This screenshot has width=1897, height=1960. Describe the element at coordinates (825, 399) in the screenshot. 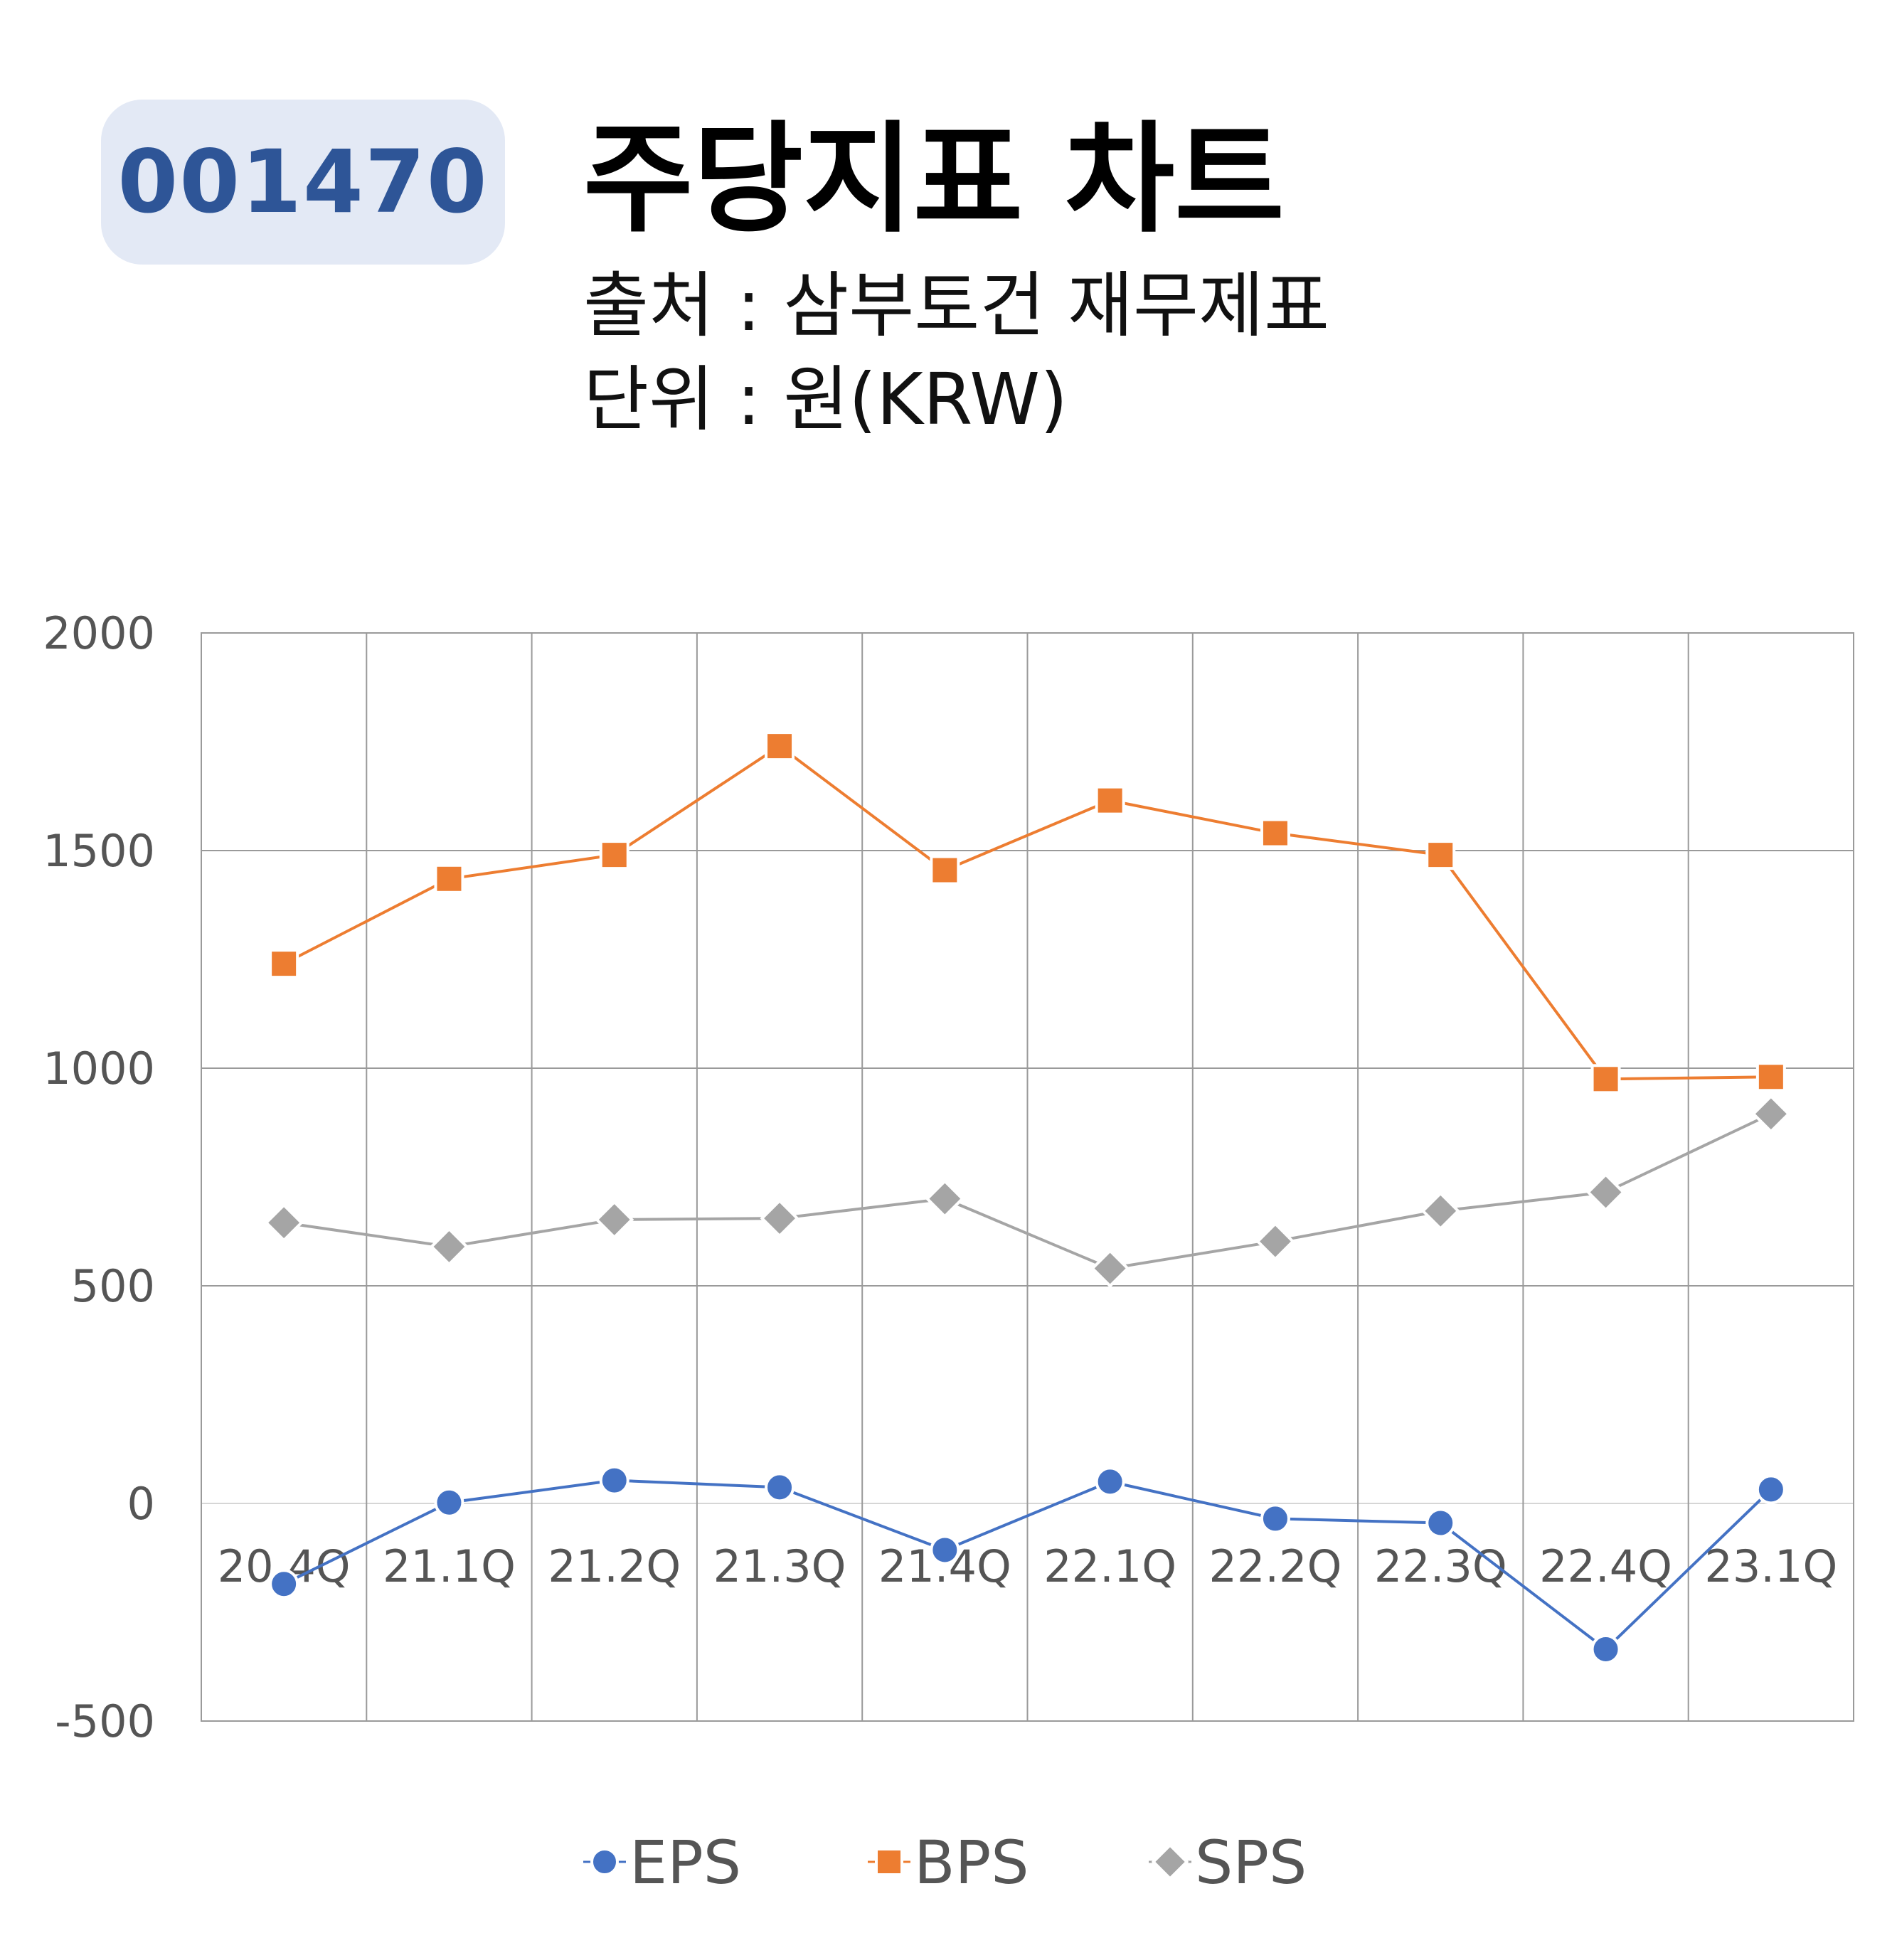

I see `unit-text: 단위 : 원(KRW)` at that location.